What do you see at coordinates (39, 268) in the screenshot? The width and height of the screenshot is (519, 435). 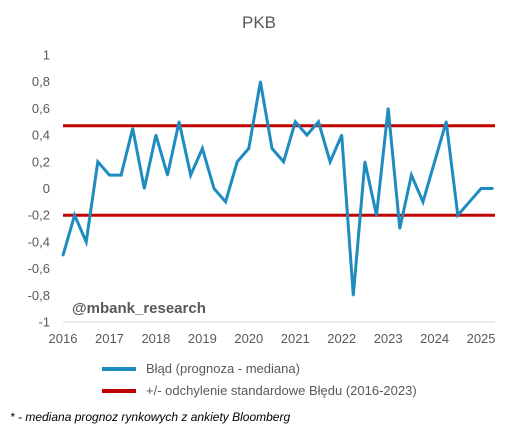 I see `y-tick-label: -0,6` at bounding box center [39, 268].